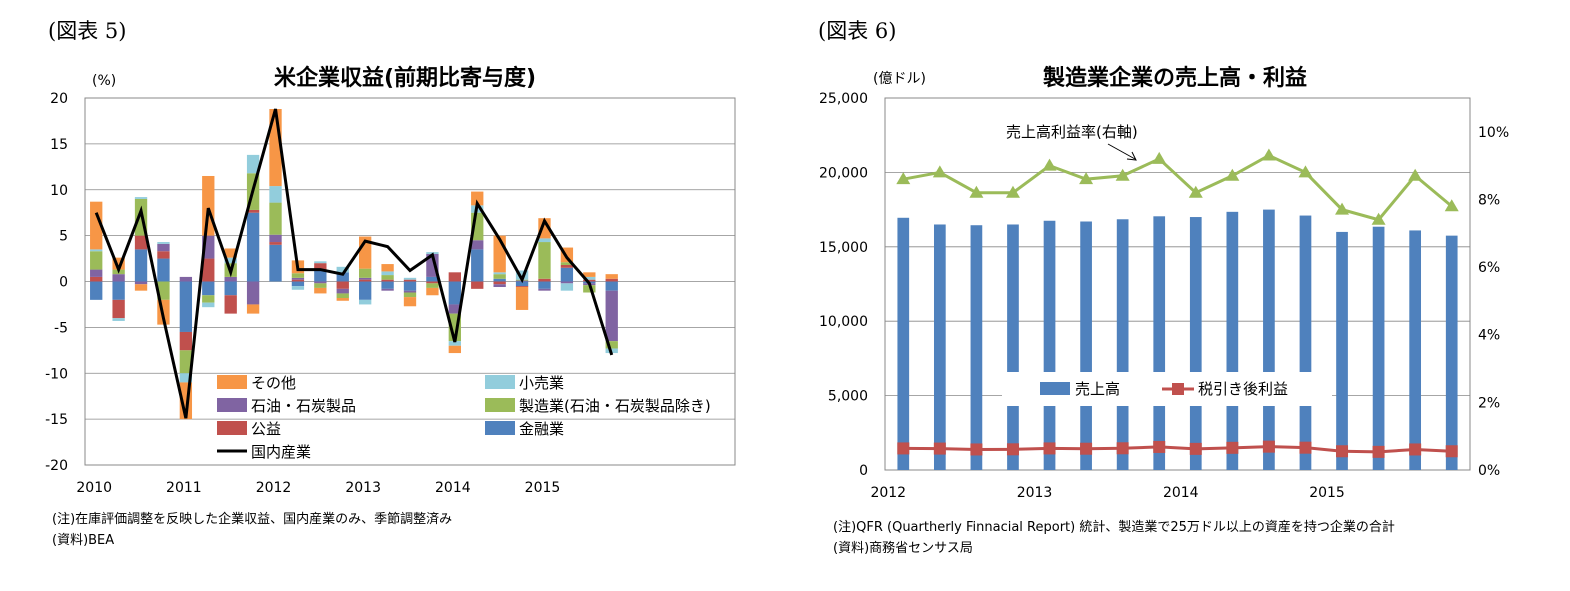 Image resolution: width=1570 pixels, height=591 pixels. Describe the element at coordinates (1178, 187) in the screenshot. I see `chart2-line-margin` at that location.